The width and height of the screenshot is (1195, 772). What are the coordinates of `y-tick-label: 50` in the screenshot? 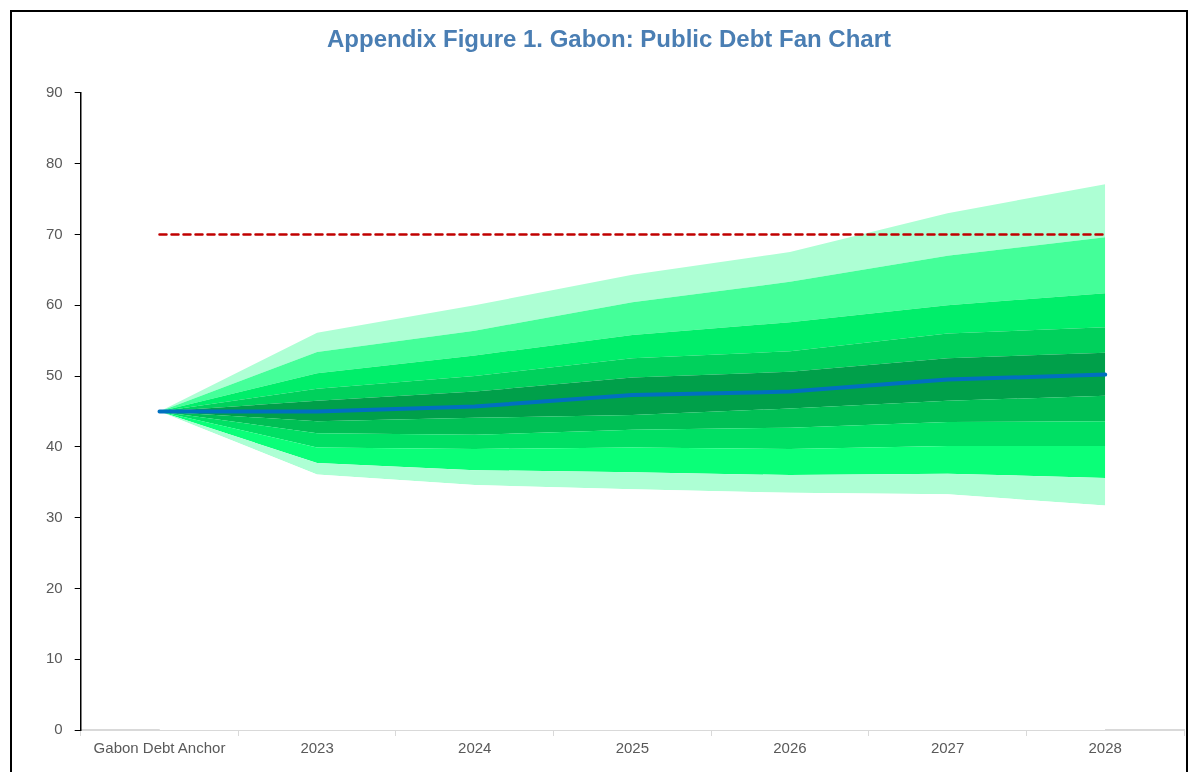 It's located at (54, 375).